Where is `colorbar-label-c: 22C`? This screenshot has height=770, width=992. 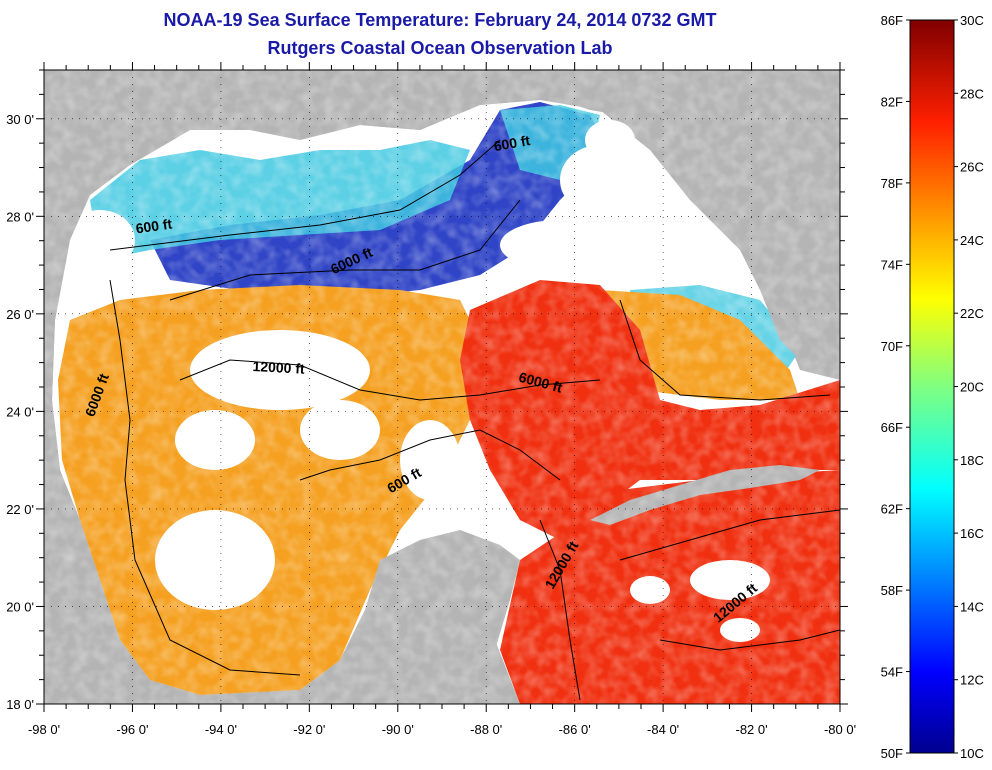
colorbar-label-c: 22C is located at coordinates (972, 313).